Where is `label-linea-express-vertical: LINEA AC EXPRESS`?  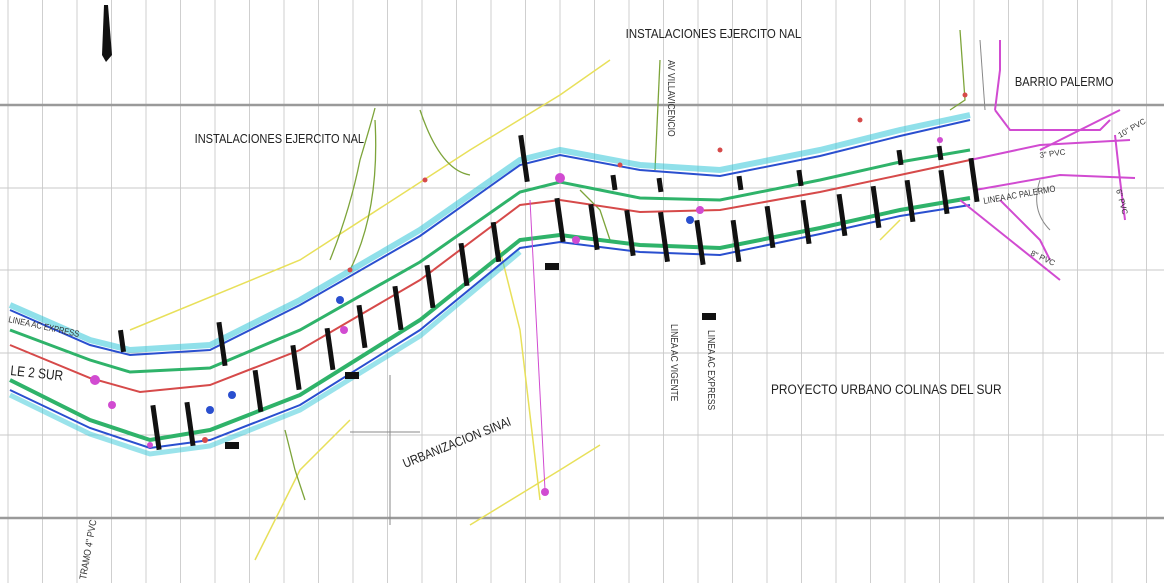 label-linea-express-vertical: LINEA AC EXPRESS is located at coordinates (711, 370).